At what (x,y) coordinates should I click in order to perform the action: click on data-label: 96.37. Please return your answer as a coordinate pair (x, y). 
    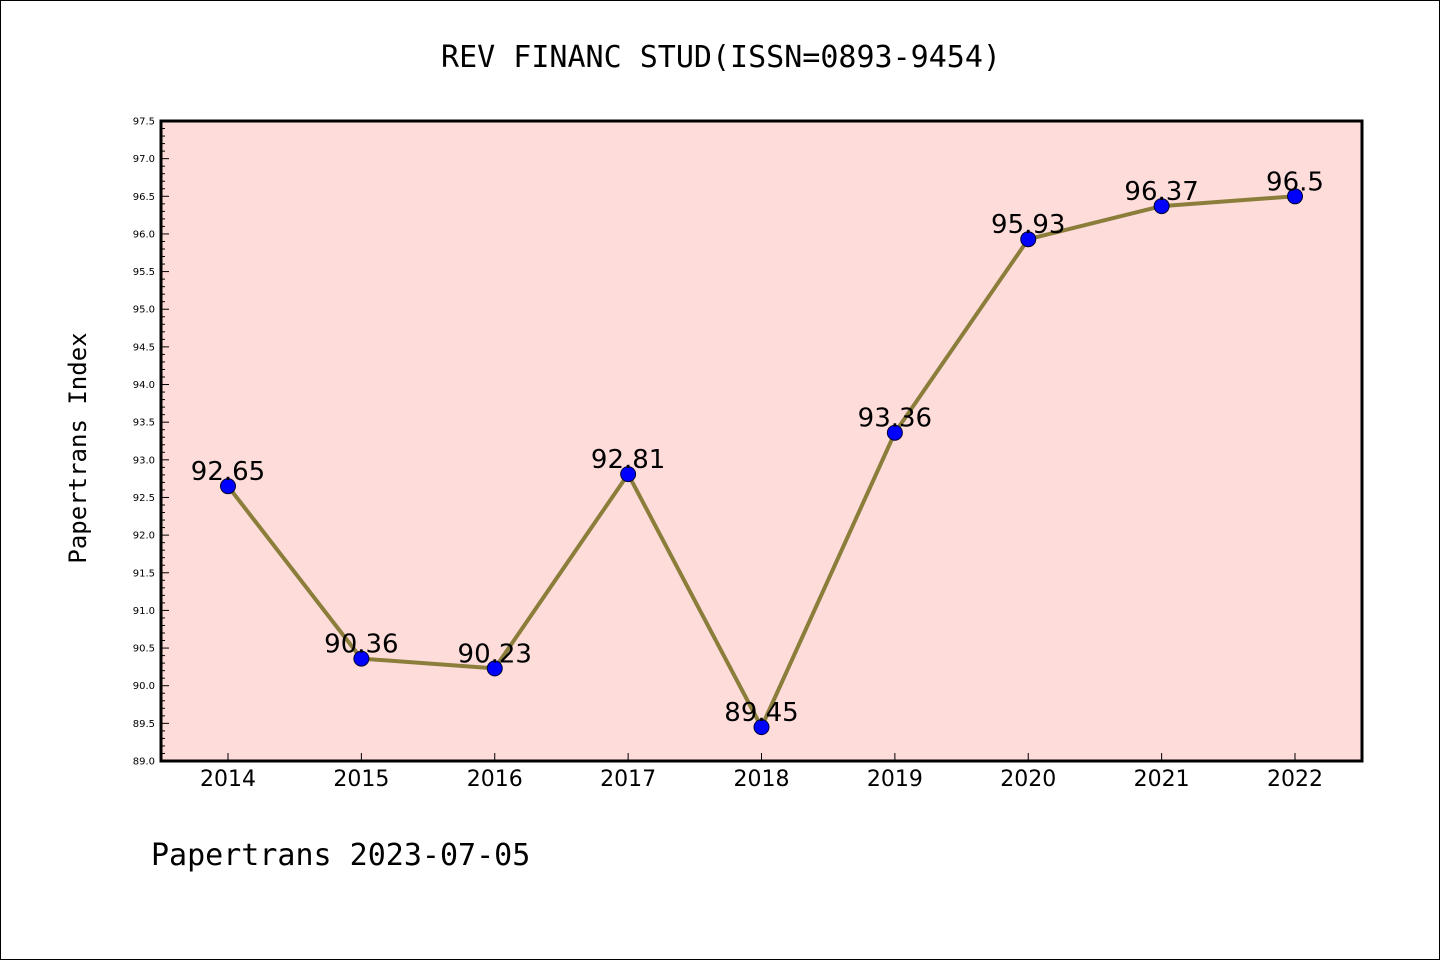
    Looking at the image, I should click on (1161, 192).